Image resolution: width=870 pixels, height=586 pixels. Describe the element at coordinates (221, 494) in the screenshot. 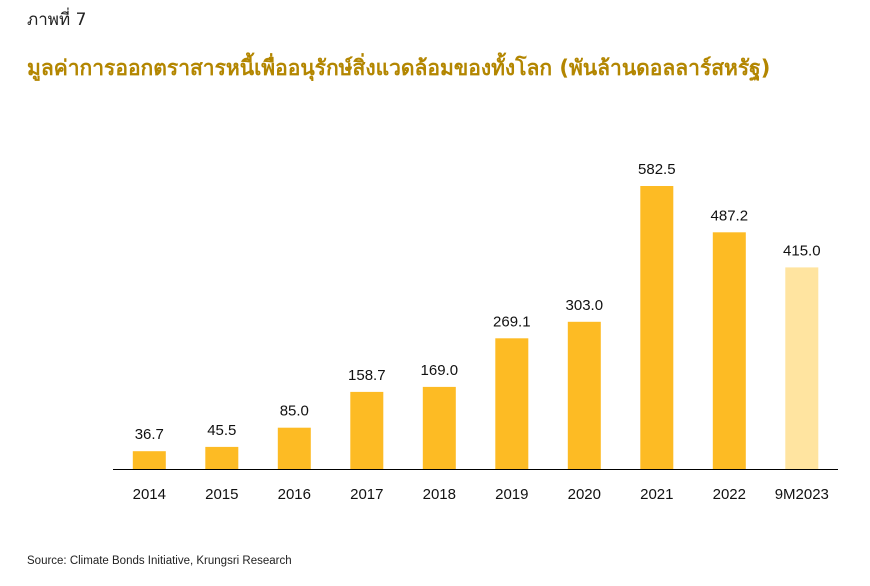

I see `x-tick-label-2015: 2015` at that location.